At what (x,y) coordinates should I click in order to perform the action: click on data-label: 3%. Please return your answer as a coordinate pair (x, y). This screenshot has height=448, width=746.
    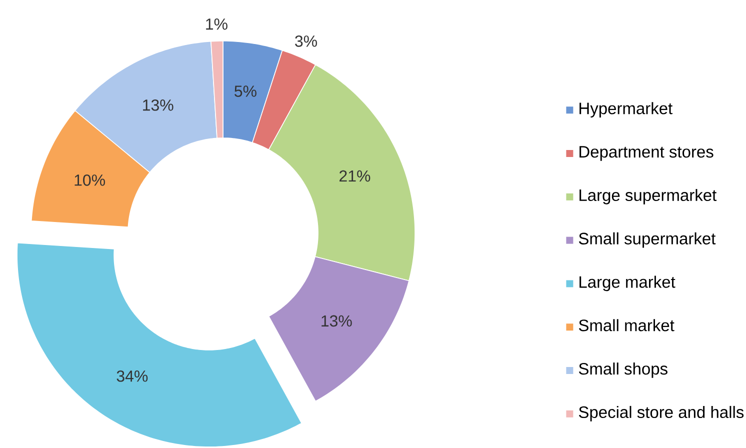
    Looking at the image, I should click on (306, 41).